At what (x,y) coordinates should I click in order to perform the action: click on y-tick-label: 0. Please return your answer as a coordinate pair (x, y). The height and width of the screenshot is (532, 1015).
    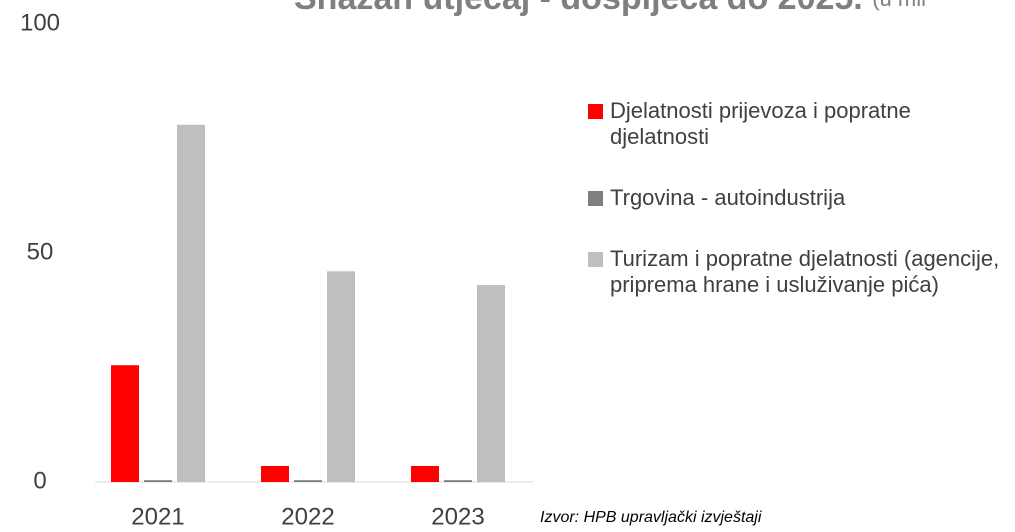
    Looking at the image, I should click on (39, 480).